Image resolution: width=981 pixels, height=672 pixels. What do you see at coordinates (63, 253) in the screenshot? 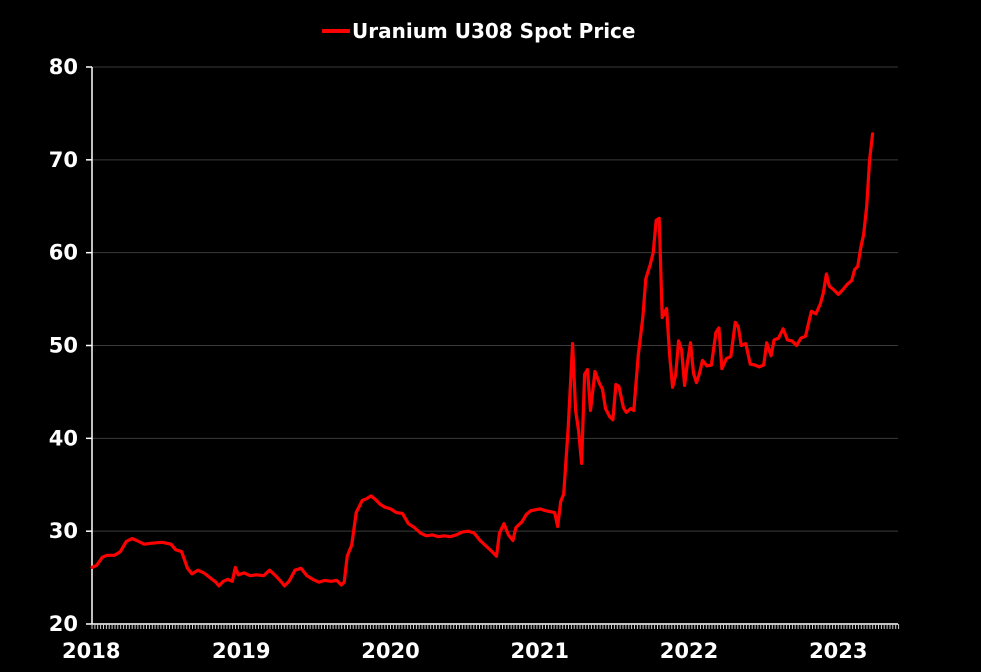
I see `y-tick-label: 60` at bounding box center [63, 253].